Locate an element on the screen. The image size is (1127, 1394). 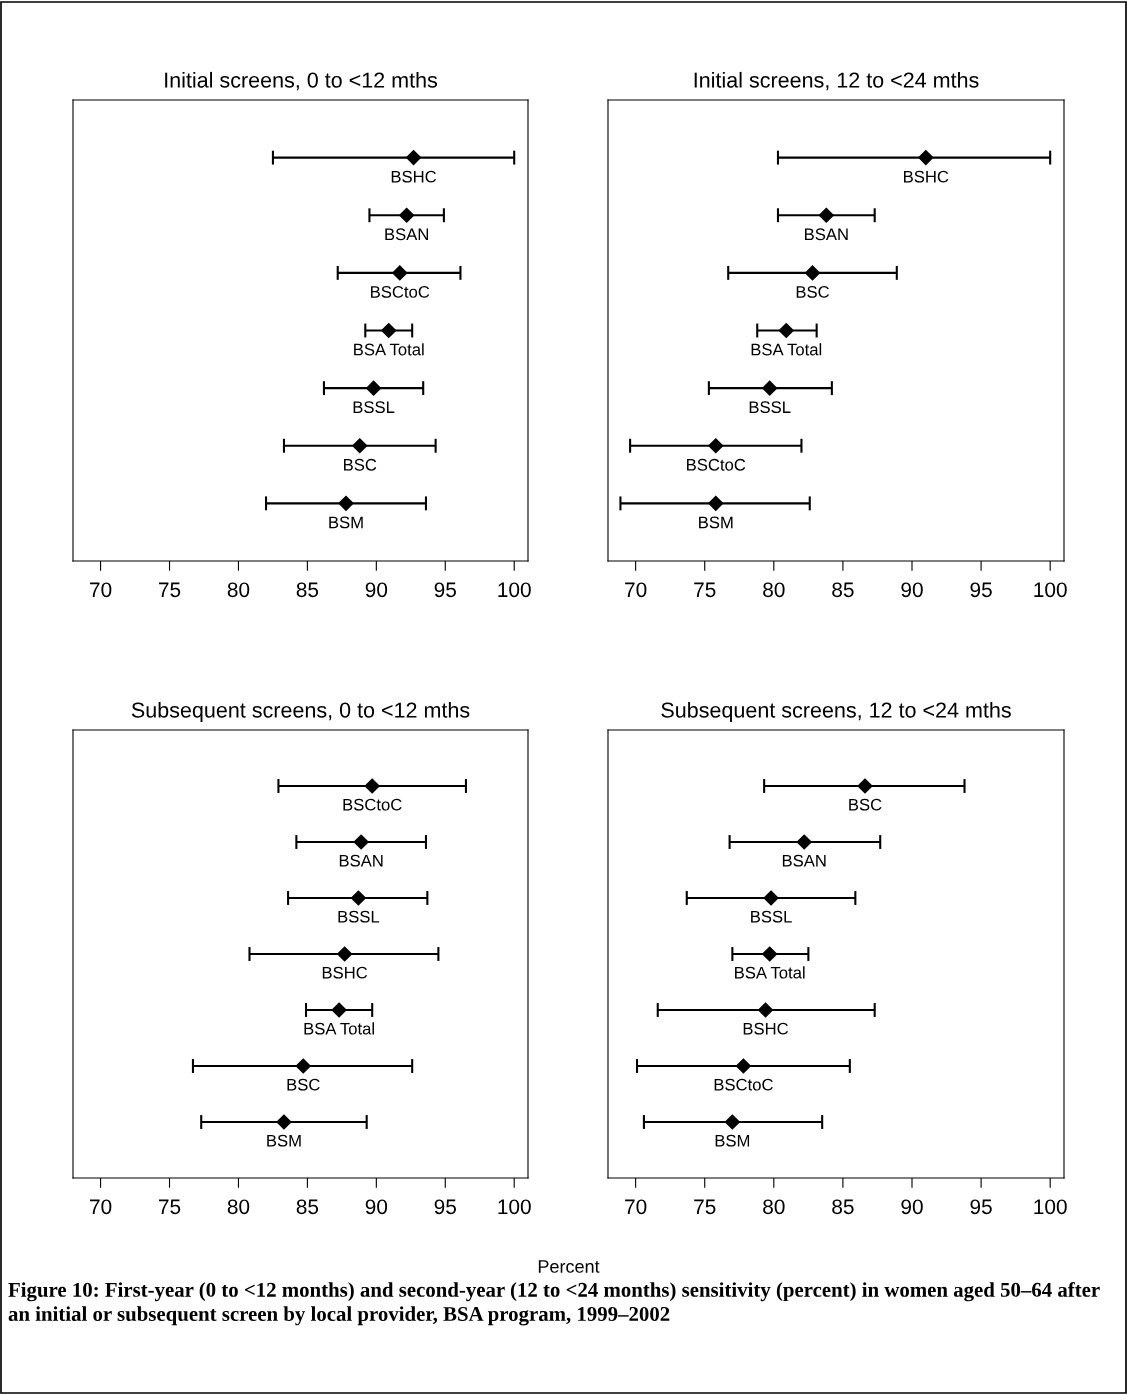
x-axis-title: Percent is located at coordinates (569, 1266).